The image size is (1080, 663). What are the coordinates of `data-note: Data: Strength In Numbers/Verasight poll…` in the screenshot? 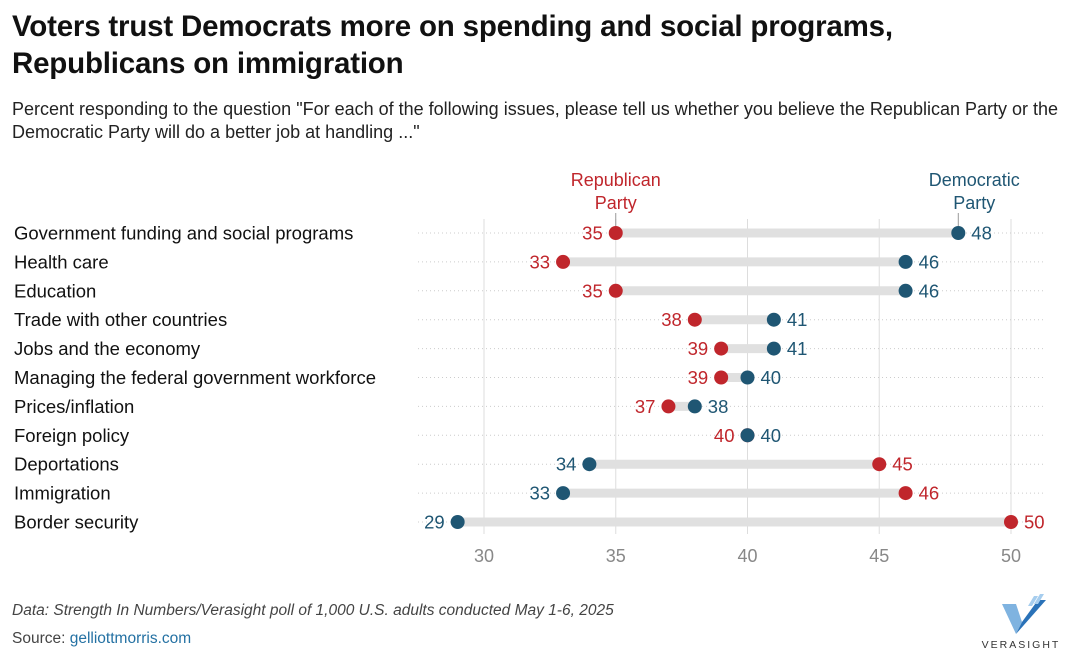 It's located at (313, 610).